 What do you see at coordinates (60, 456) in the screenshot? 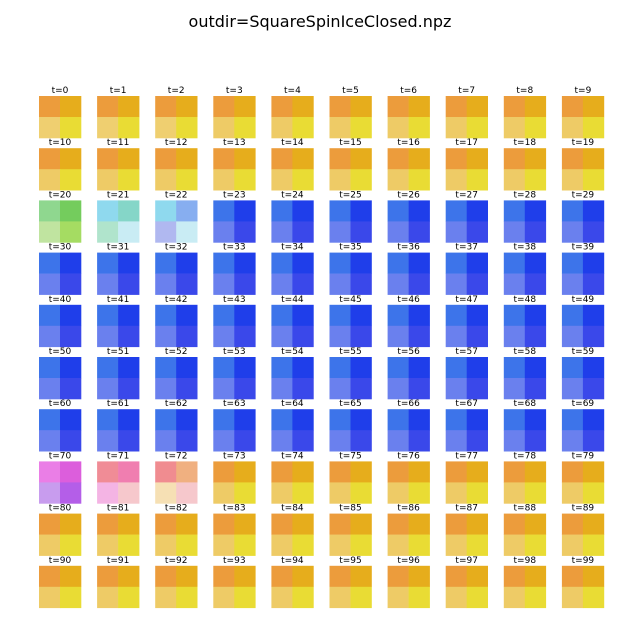
I see `panel-label: t=70` at bounding box center [60, 456].